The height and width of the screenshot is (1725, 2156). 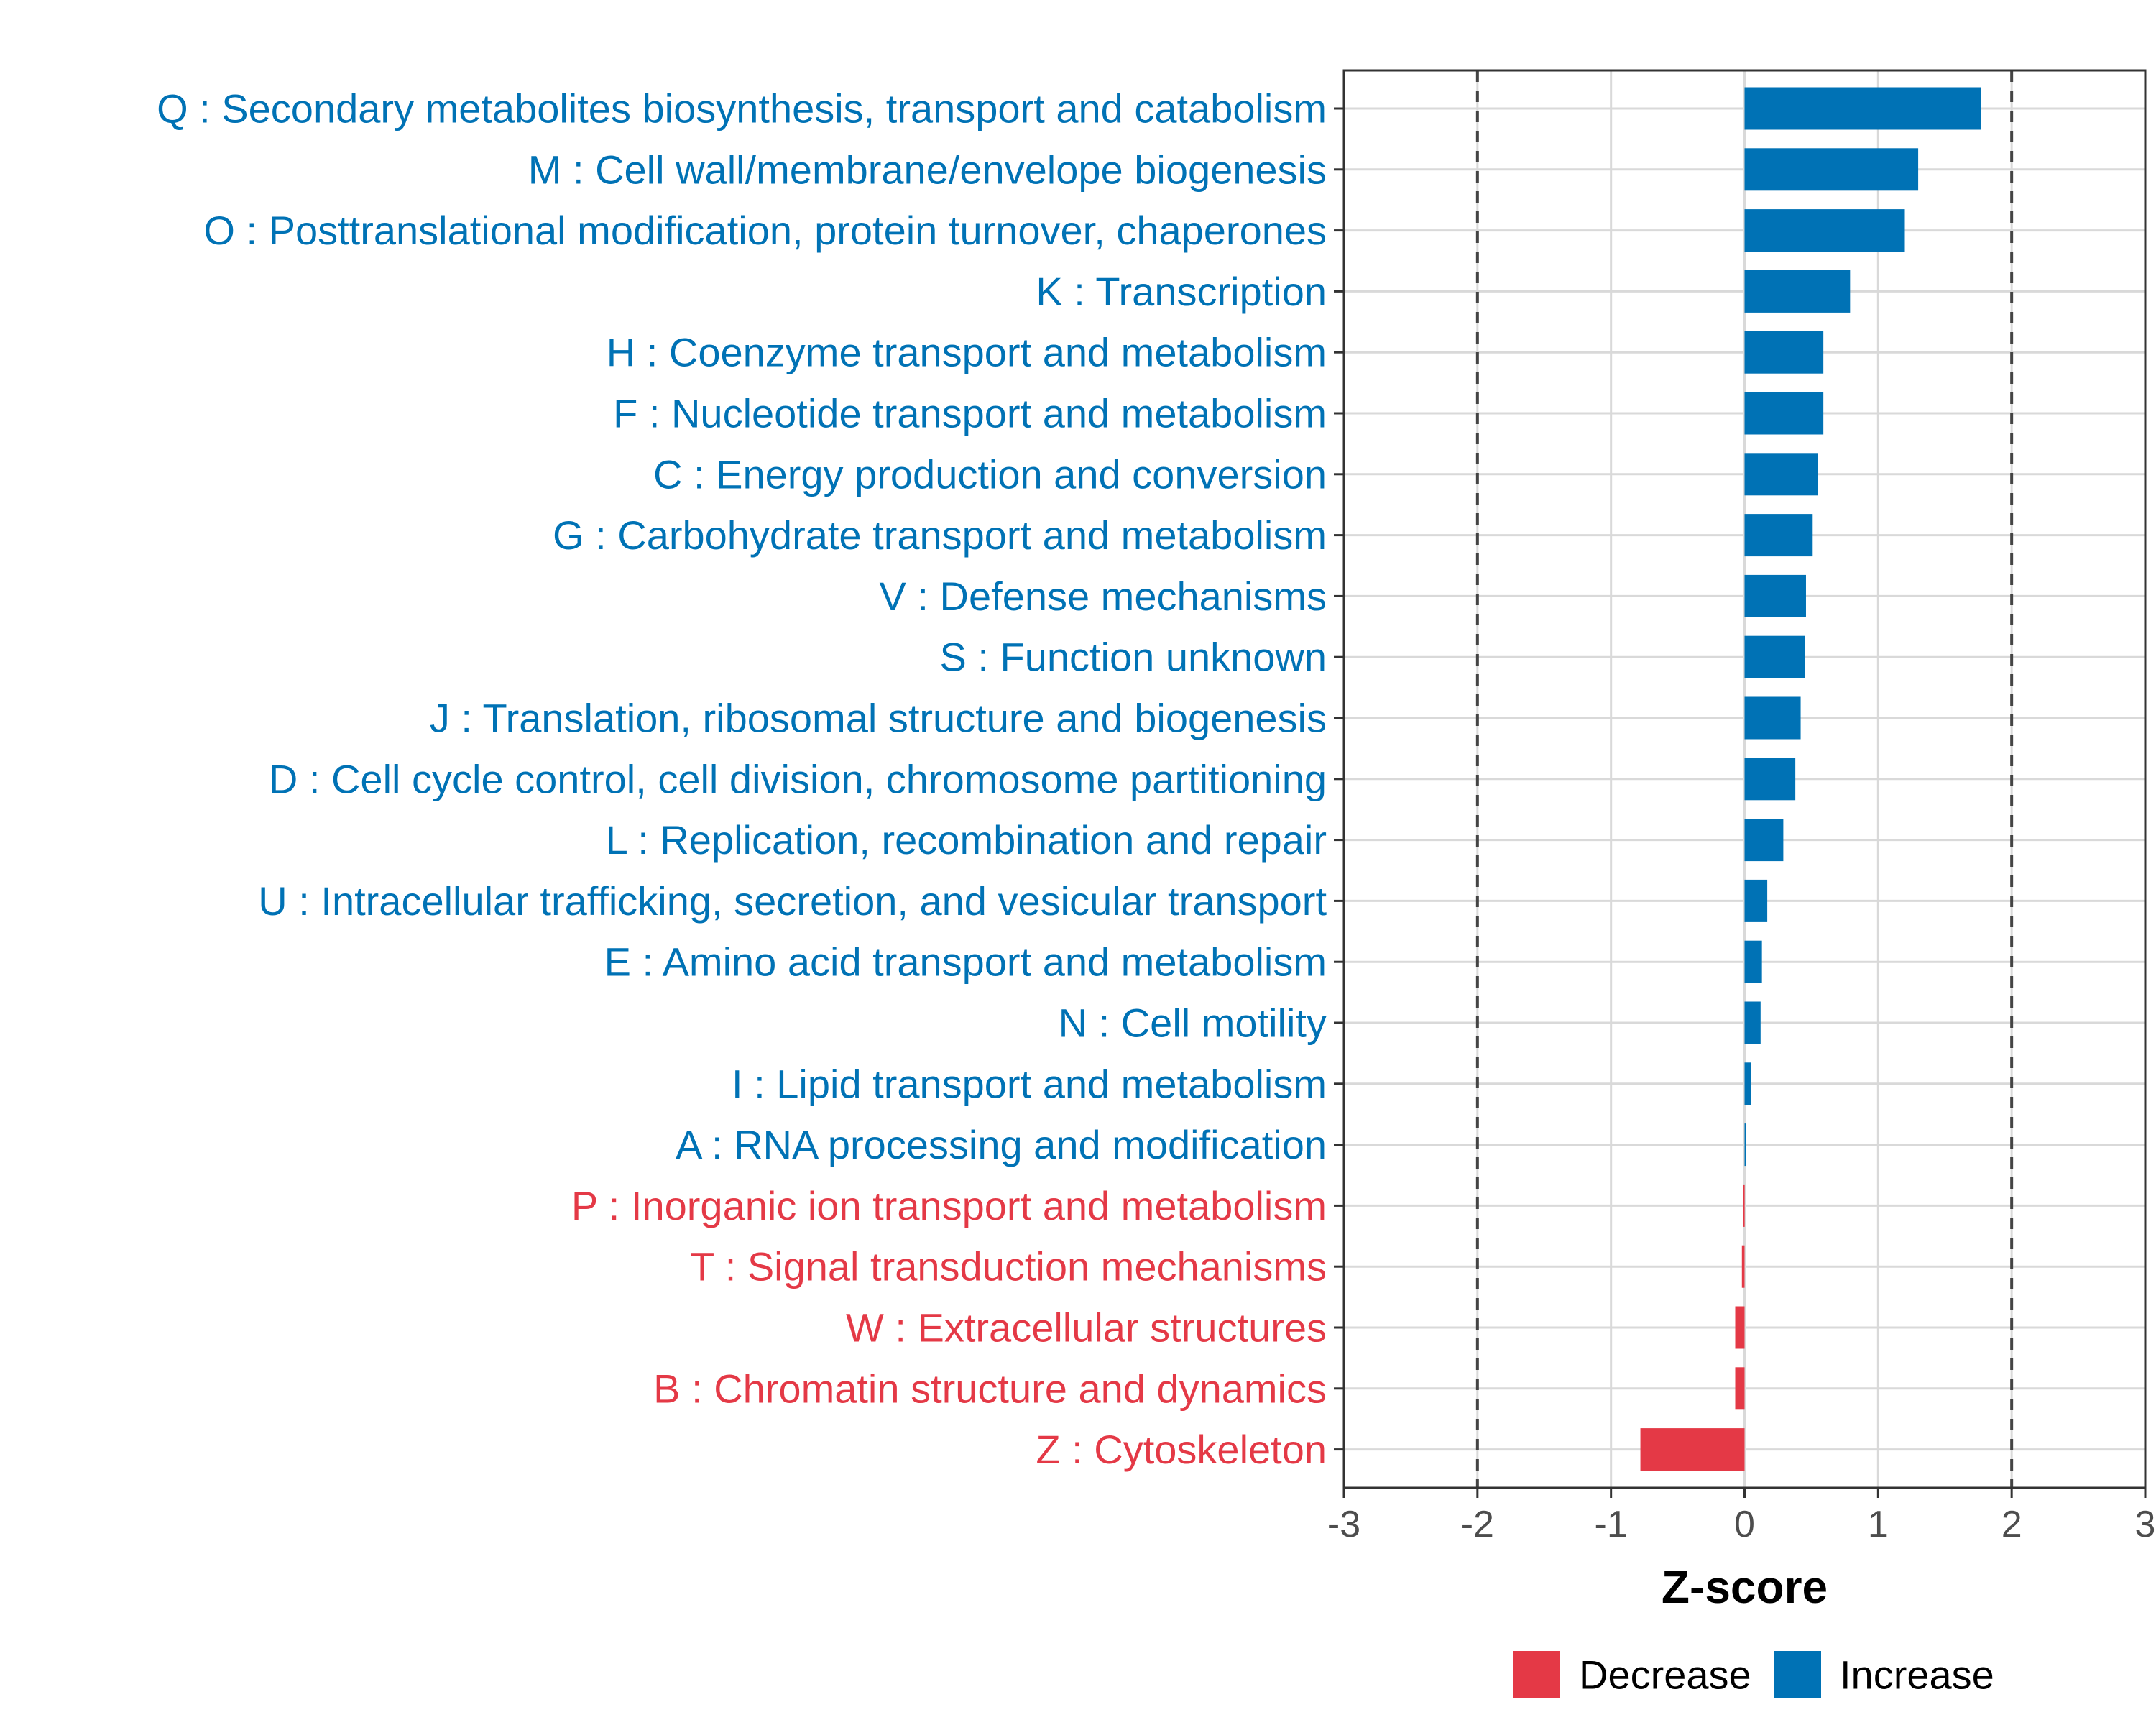 What do you see at coordinates (1798, 291) in the screenshot?
I see `bar-k` at bounding box center [1798, 291].